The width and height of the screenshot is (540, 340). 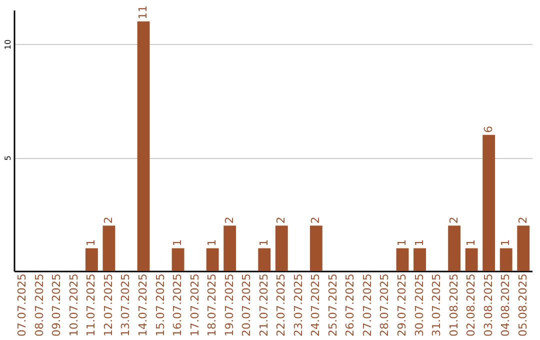 What do you see at coordinates (8, 158) in the screenshot?
I see `y-tick-label: 5` at bounding box center [8, 158].